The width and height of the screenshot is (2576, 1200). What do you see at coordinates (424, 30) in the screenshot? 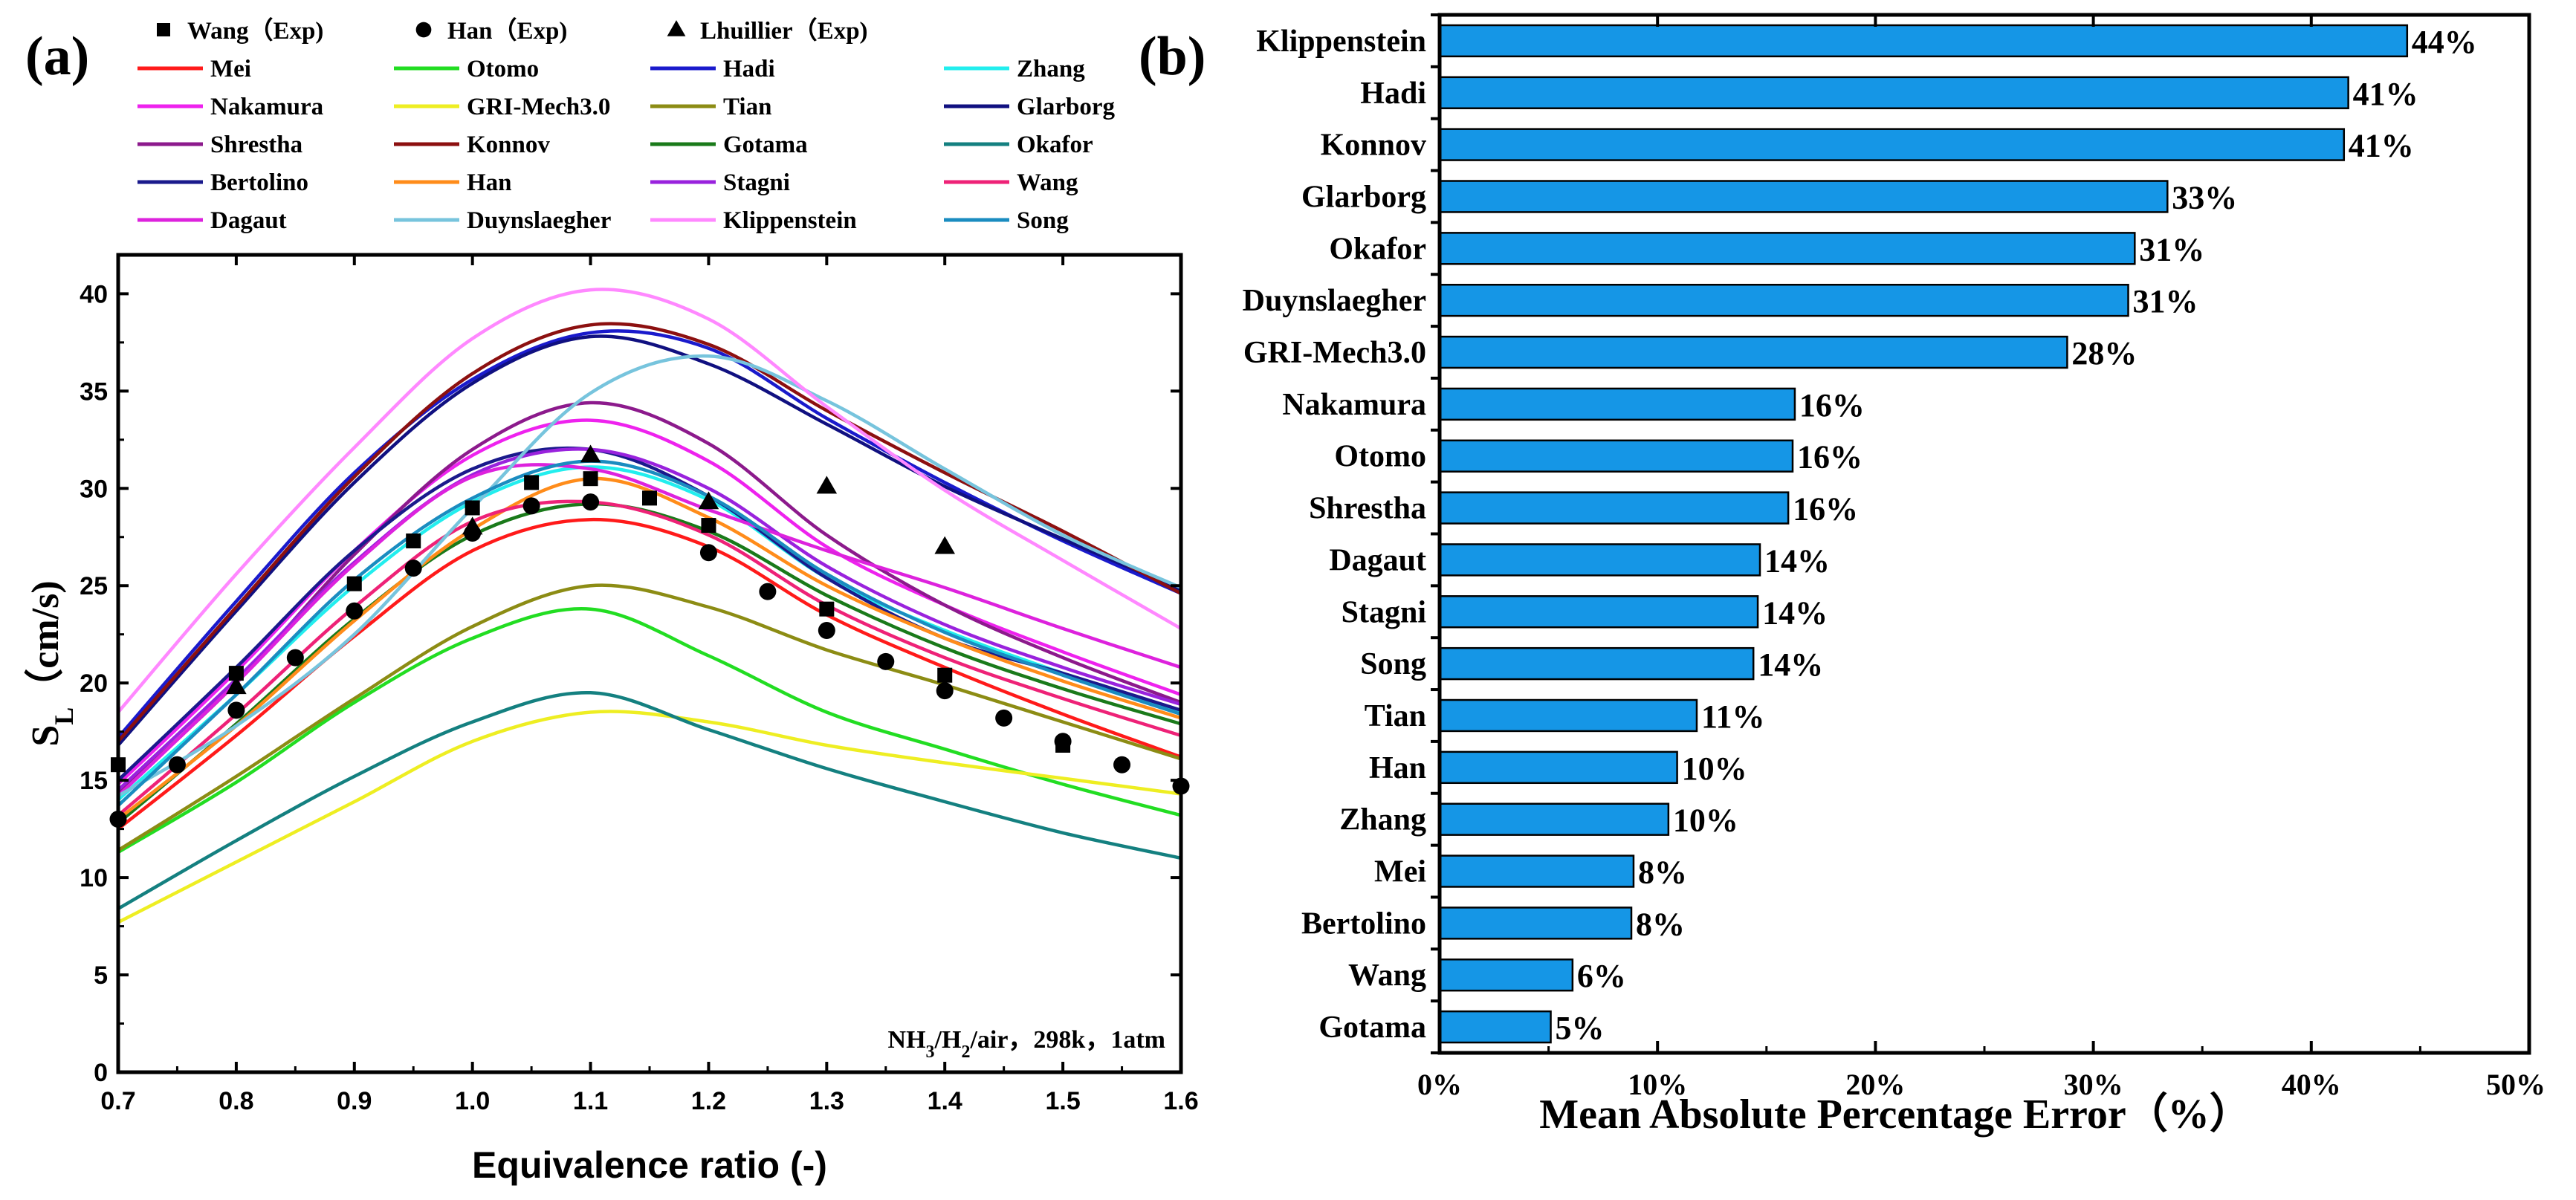
I see `legend-marker-han-exp` at bounding box center [424, 30].